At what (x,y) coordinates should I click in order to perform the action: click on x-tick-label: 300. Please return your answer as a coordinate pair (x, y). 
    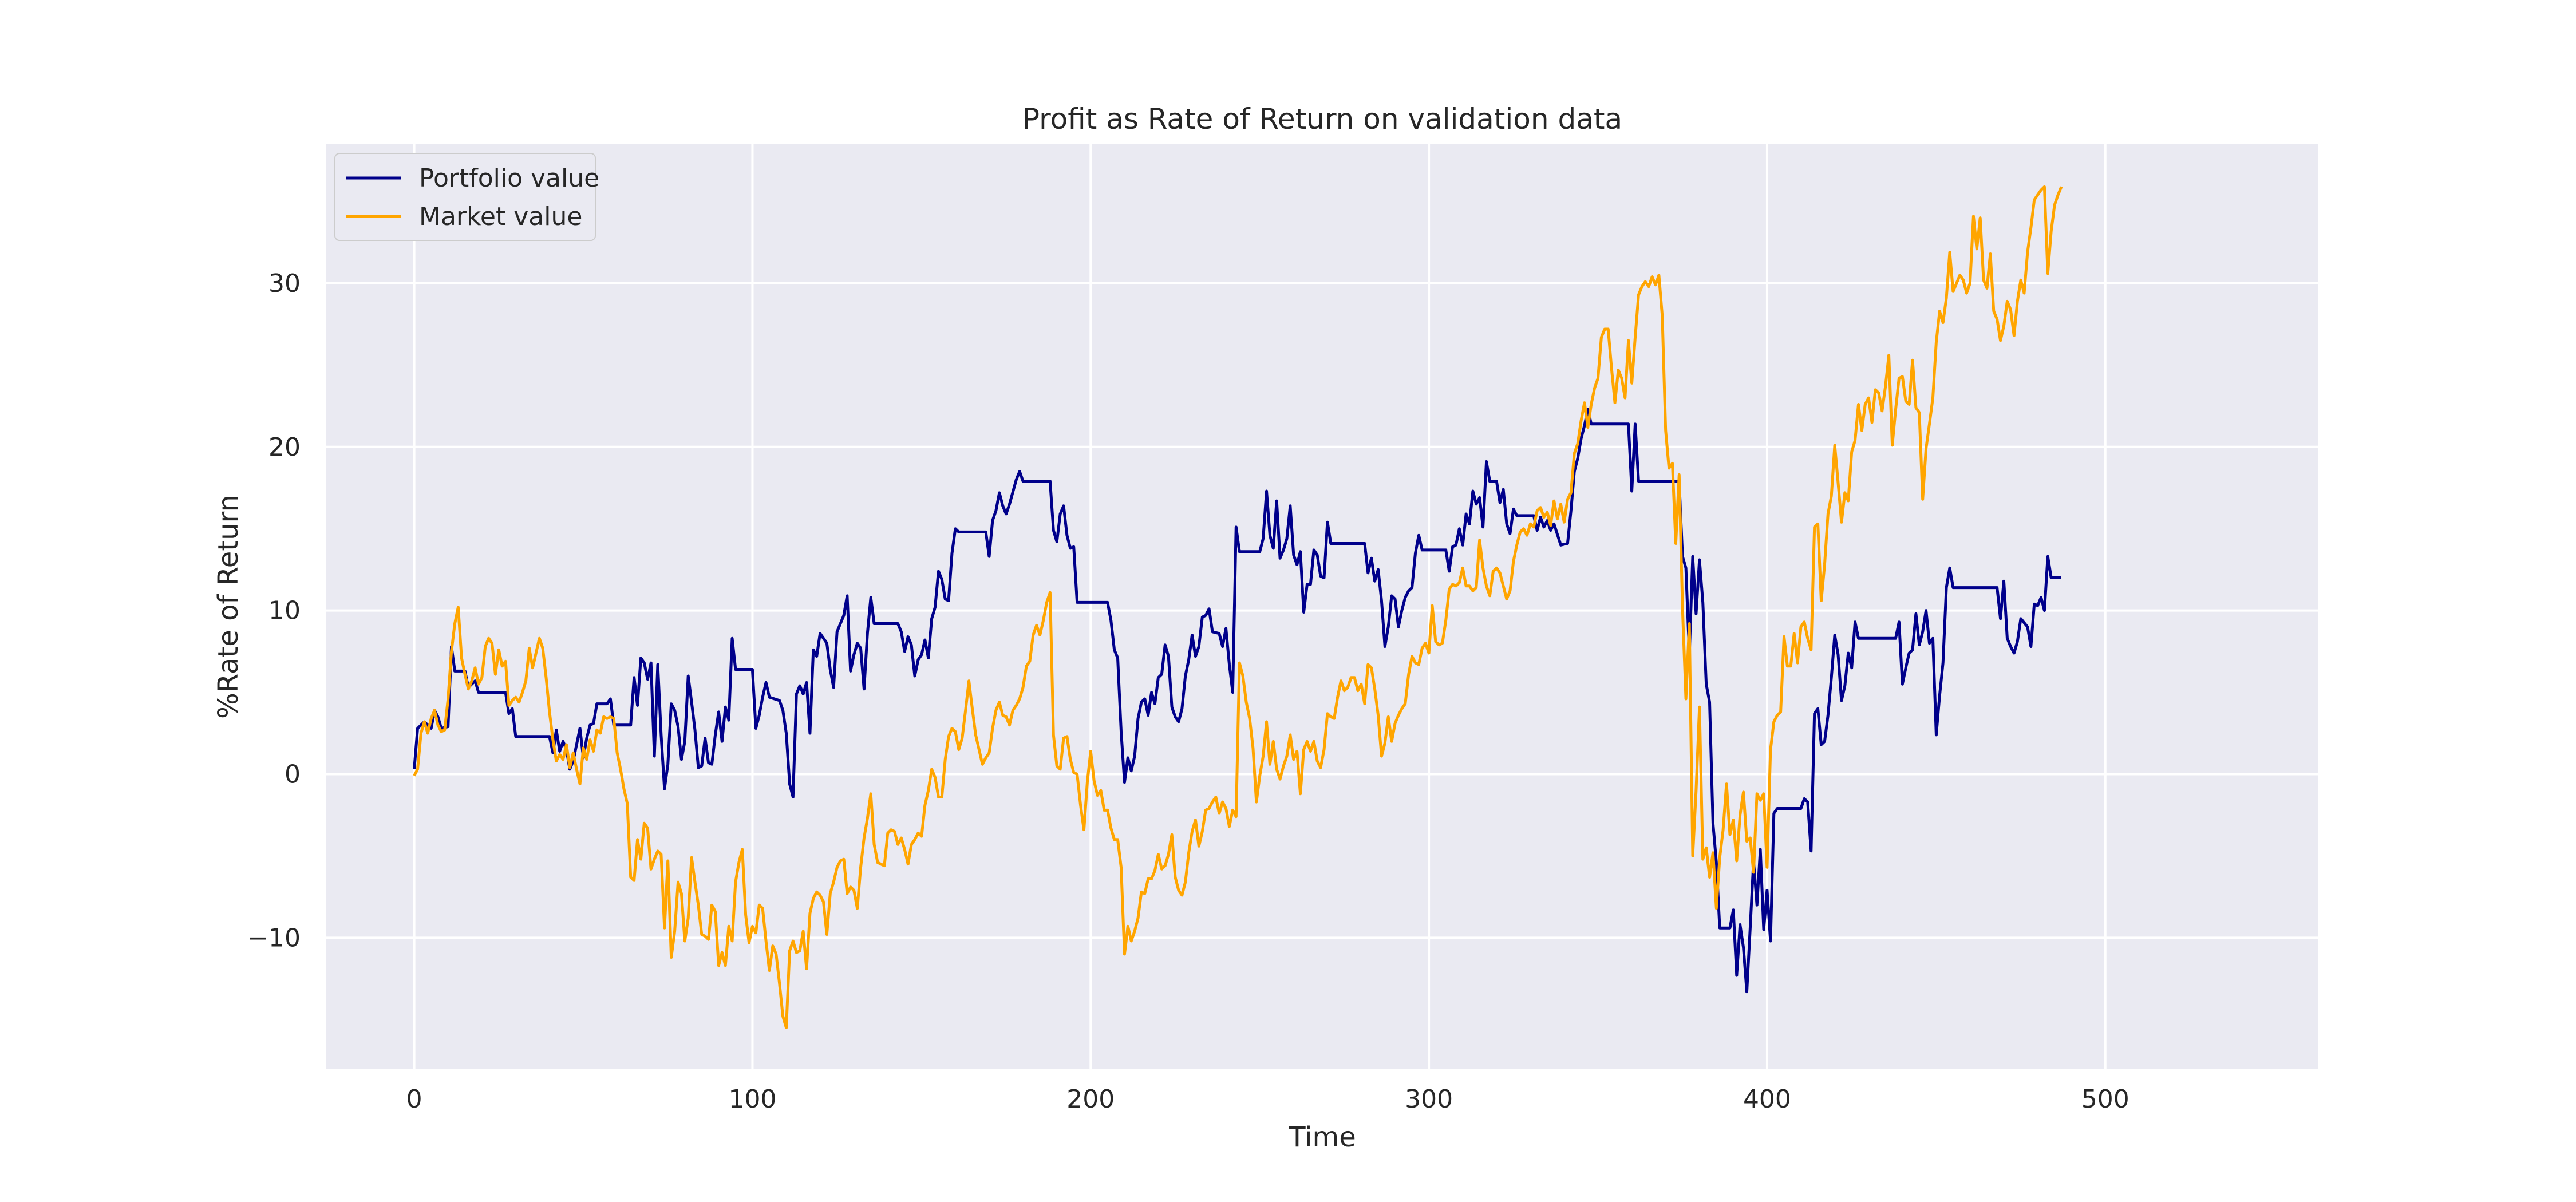
    Looking at the image, I should click on (1429, 1100).